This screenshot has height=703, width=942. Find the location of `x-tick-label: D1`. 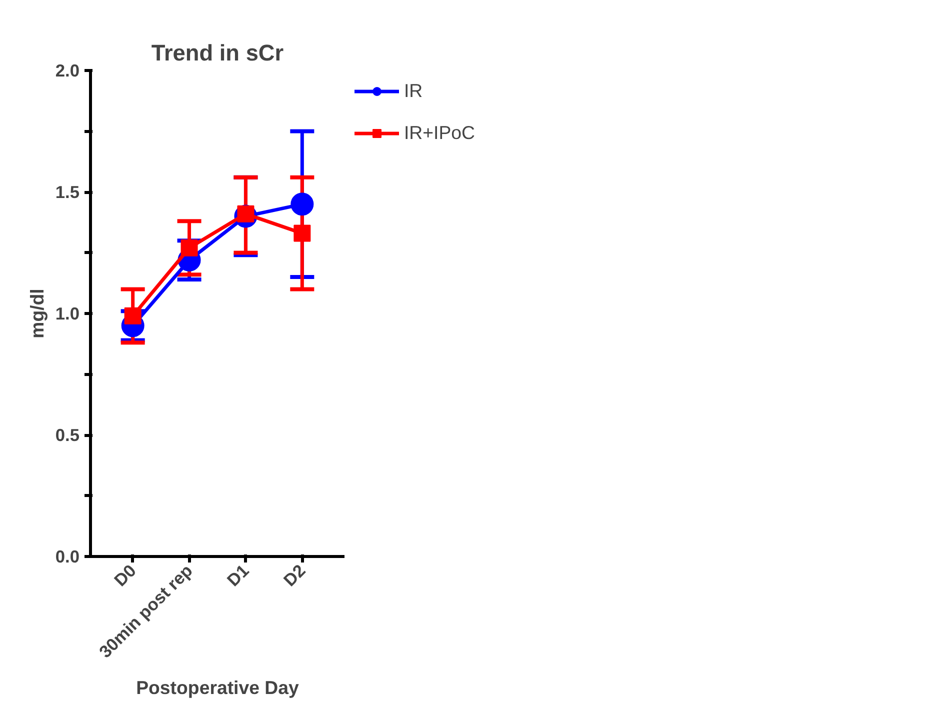

x-tick-label: D1 is located at coordinates (238, 575).